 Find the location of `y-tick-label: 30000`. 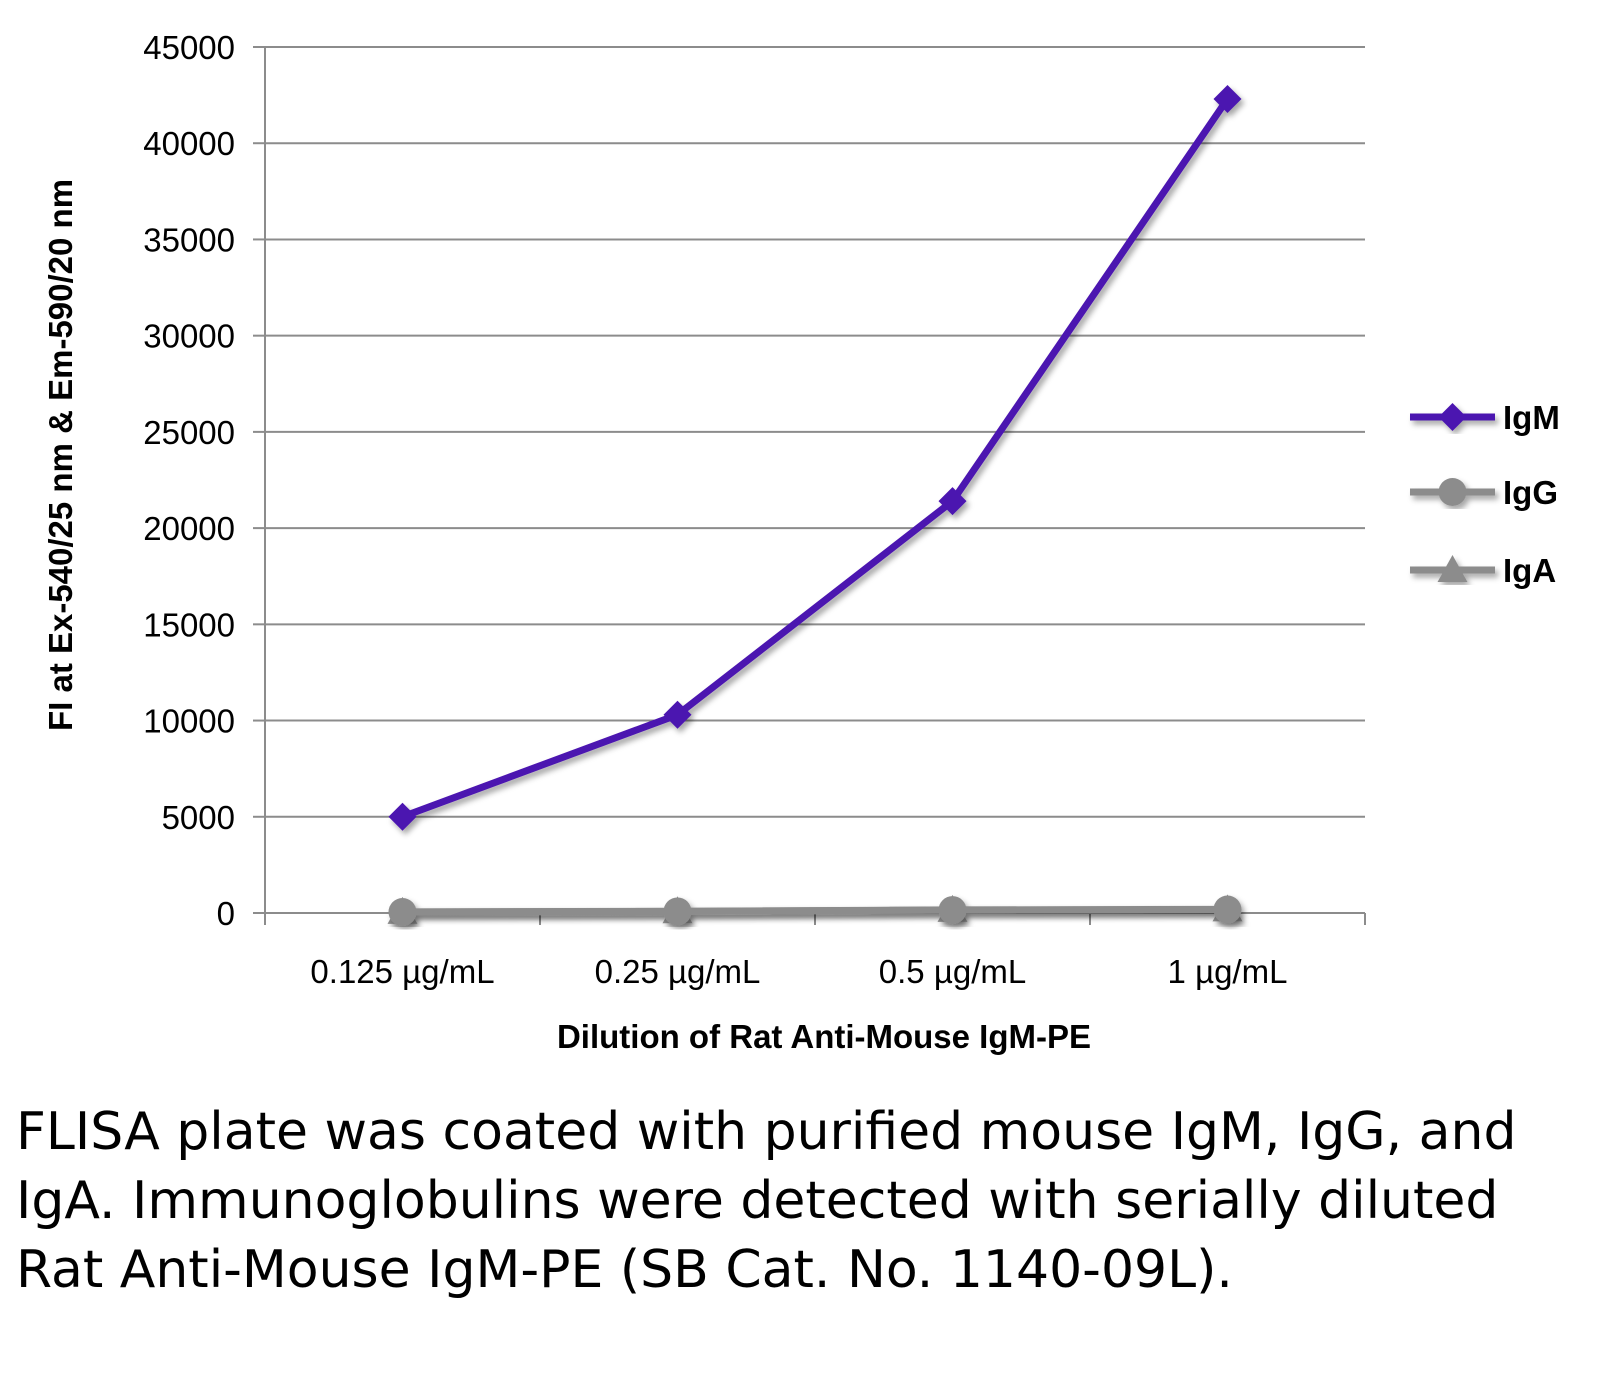

y-tick-label: 30000 is located at coordinates (189, 336).